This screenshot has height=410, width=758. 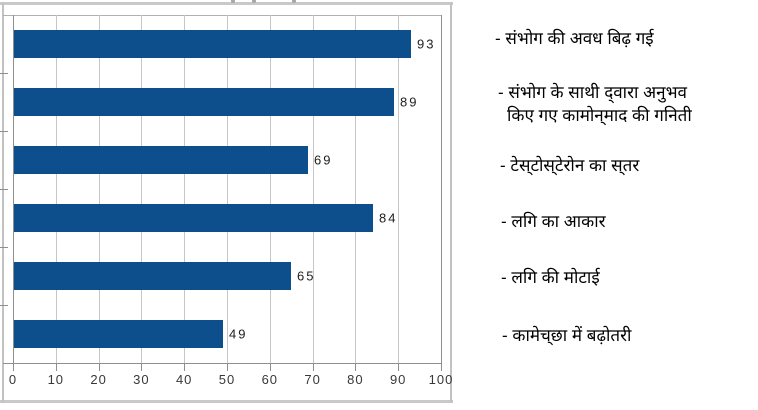 What do you see at coordinates (98, 379) in the screenshot?
I see `x-axis-tick-label: 20` at bounding box center [98, 379].